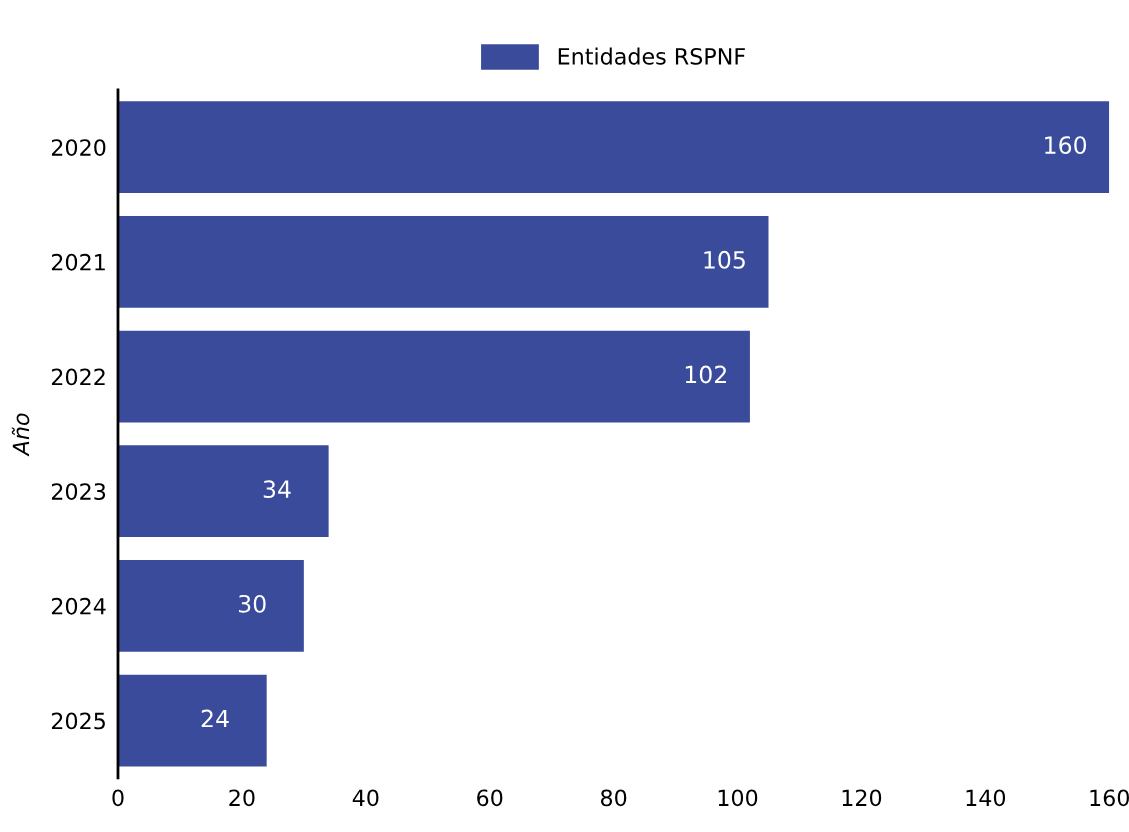  I want to click on x-tick-label: 20, so click(242, 798).